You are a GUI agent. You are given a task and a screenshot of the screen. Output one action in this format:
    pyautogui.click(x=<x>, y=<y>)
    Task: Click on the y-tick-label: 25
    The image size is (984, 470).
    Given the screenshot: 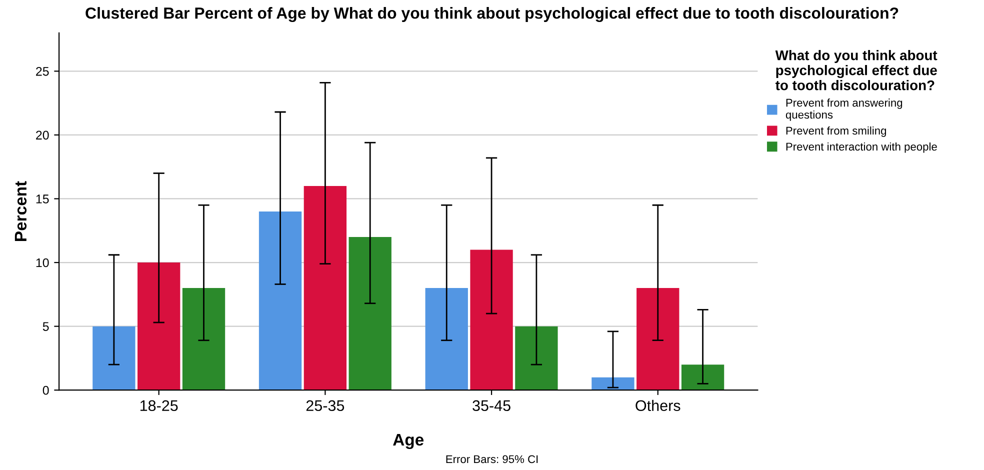 What is the action you would take?
    pyautogui.click(x=42, y=71)
    